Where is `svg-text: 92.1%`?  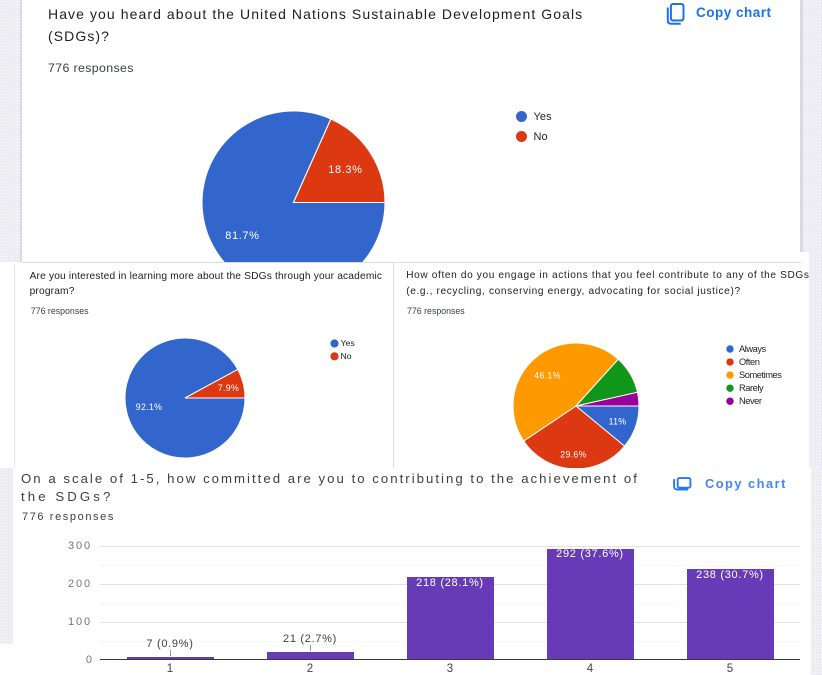 svg-text: 92.1% is located at coordinates (148, 407).